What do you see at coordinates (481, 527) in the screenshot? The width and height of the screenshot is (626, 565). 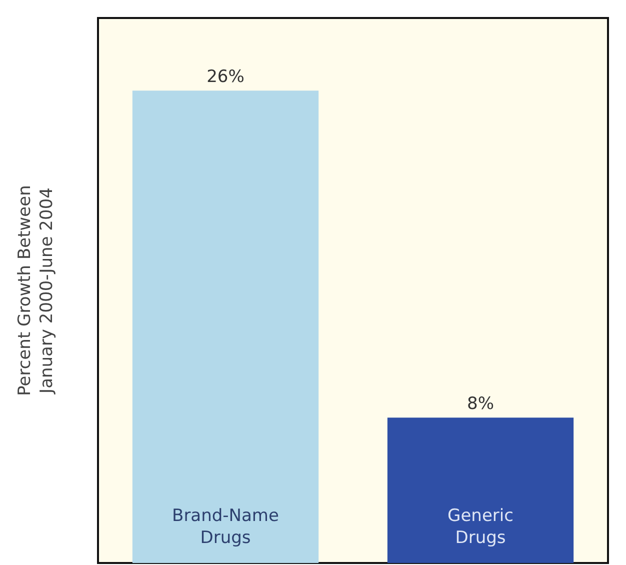 I see `x-tick-label: Generic Drugs` at bounding box center [481, 527].